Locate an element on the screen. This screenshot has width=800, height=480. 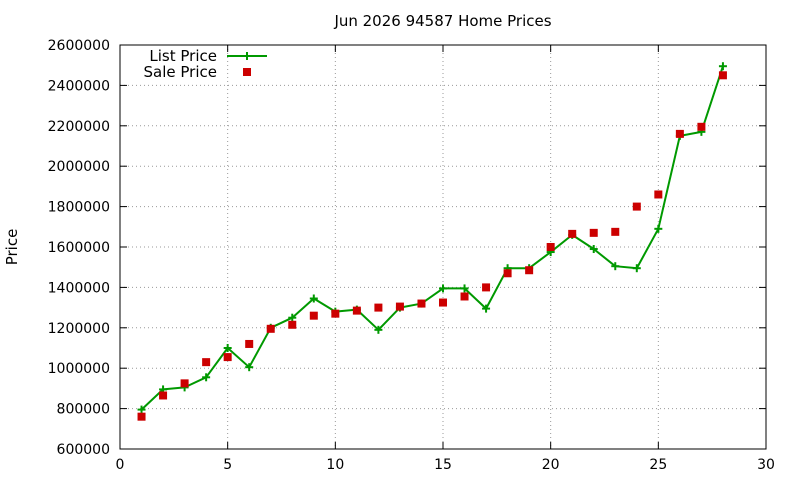
x-tick-label: 15 is located at coordinates (443, 465).